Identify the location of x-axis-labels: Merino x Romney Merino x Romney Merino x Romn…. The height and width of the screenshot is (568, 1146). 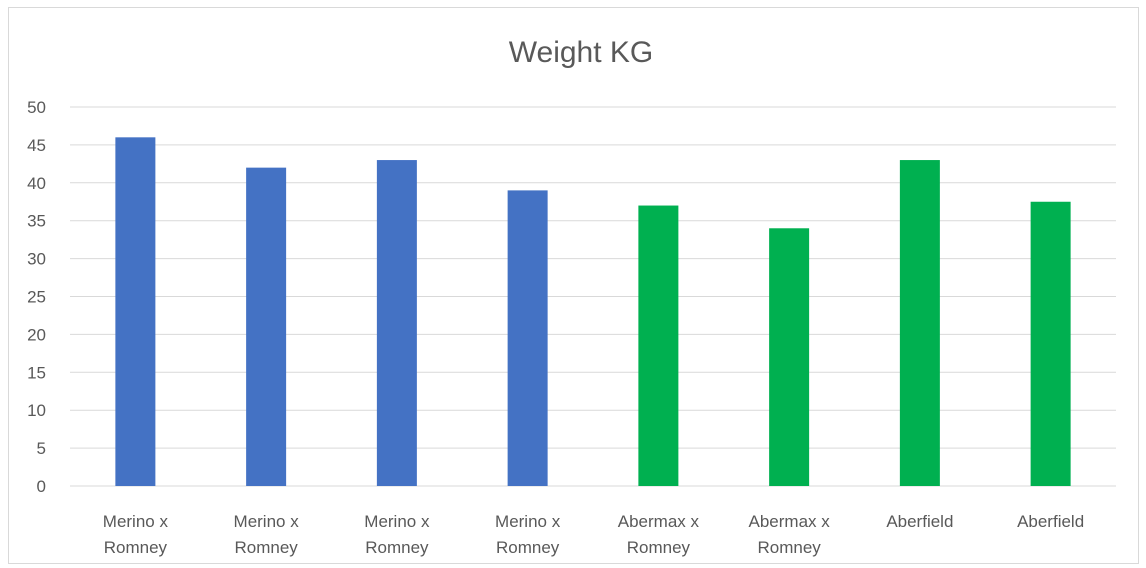
(593, 534).